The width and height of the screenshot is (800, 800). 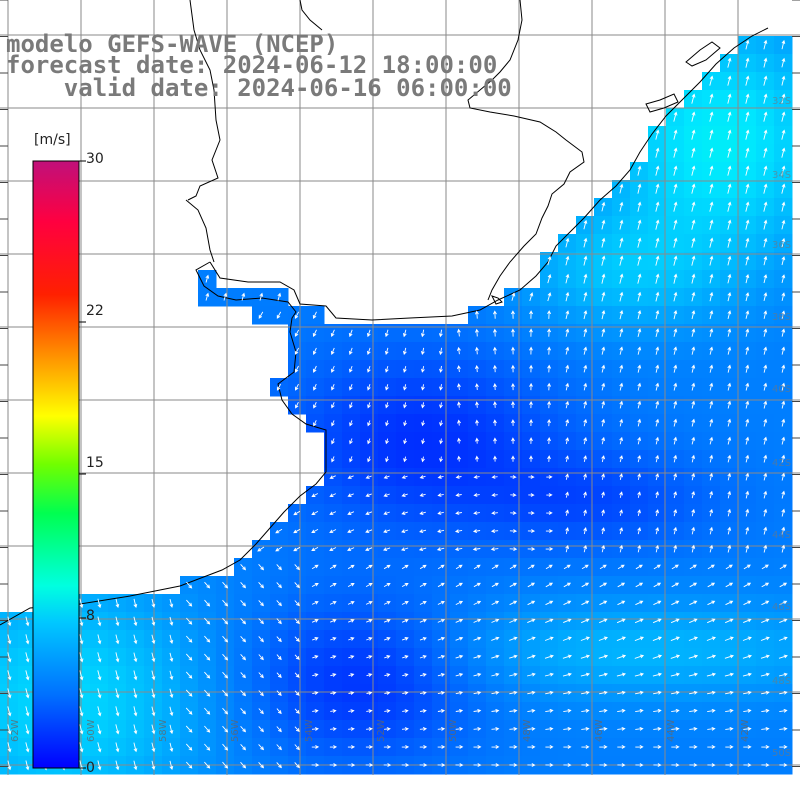 What do you see at coordinates (782, 463) in the screenshot?
I see `lat-label: 42S` at bounding box center [782, 463].